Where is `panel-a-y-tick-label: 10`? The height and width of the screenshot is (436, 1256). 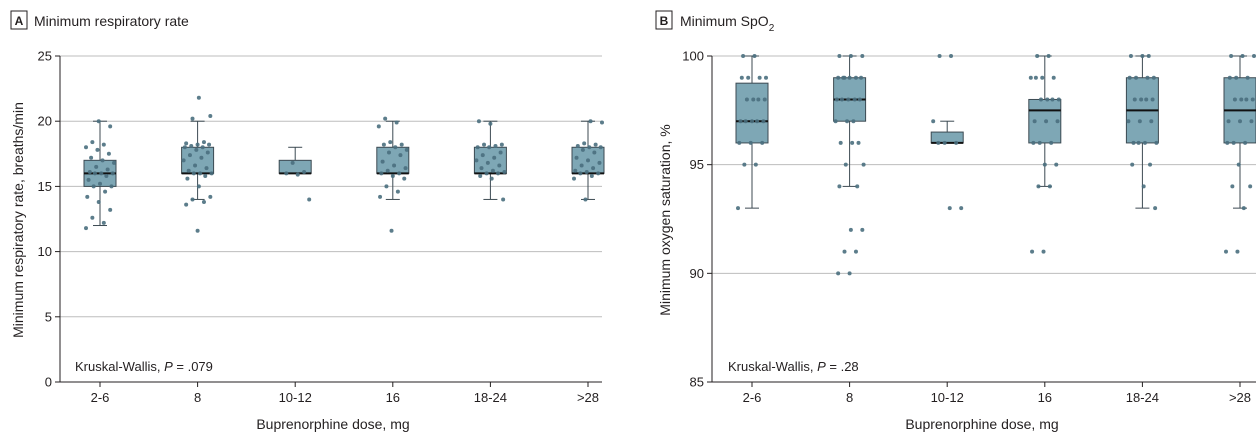
panel-a-y-tick-label: 10 is located at coordinates (45, 251).